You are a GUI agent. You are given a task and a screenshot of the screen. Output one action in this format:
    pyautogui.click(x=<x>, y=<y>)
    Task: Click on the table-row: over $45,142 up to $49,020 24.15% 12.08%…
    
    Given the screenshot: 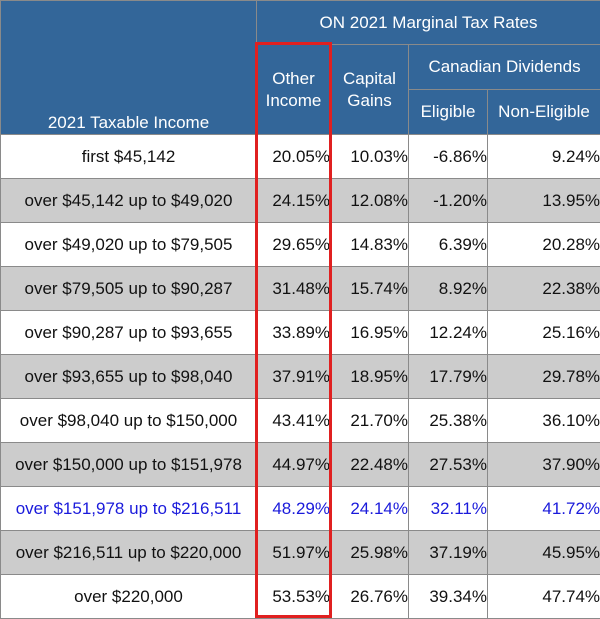 What is the action you would take?
    pyautogui.click(x=300, y=201)
    